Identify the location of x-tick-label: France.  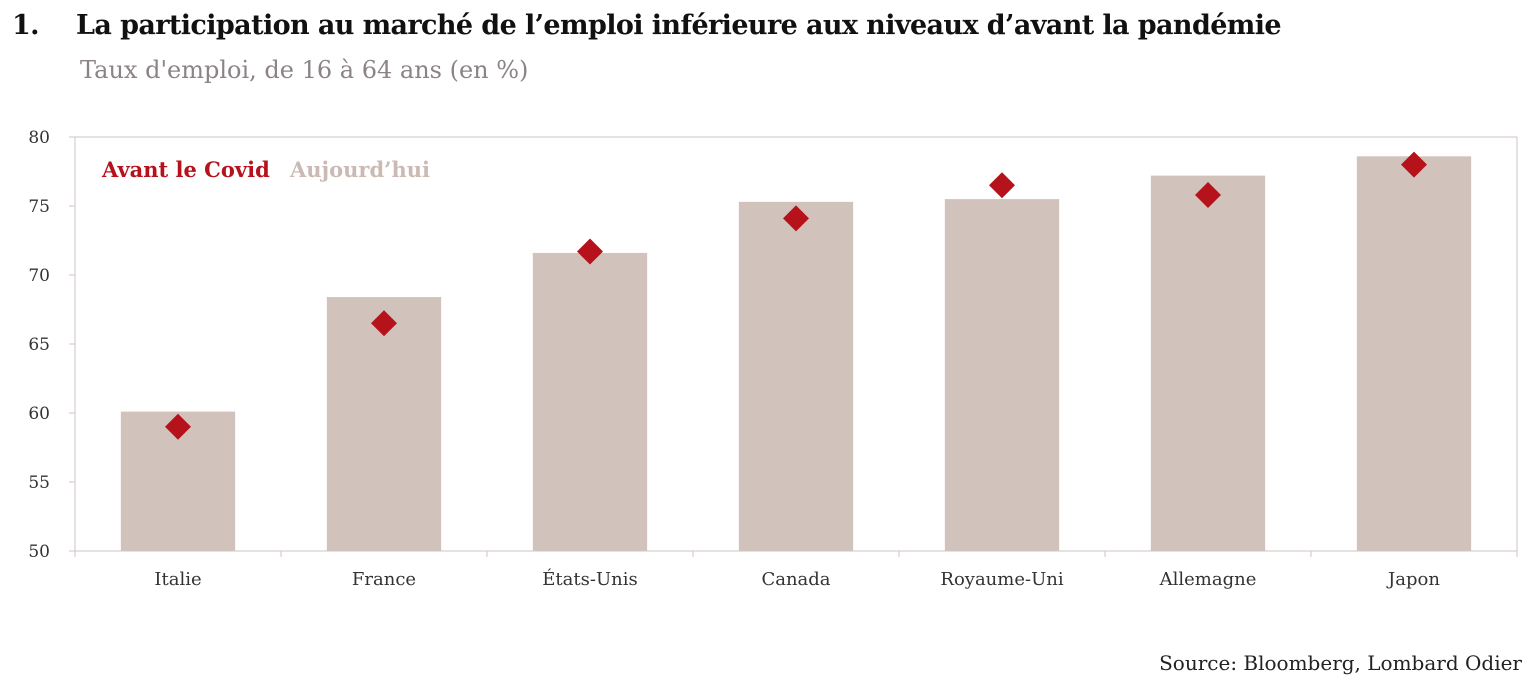
(384, 579).